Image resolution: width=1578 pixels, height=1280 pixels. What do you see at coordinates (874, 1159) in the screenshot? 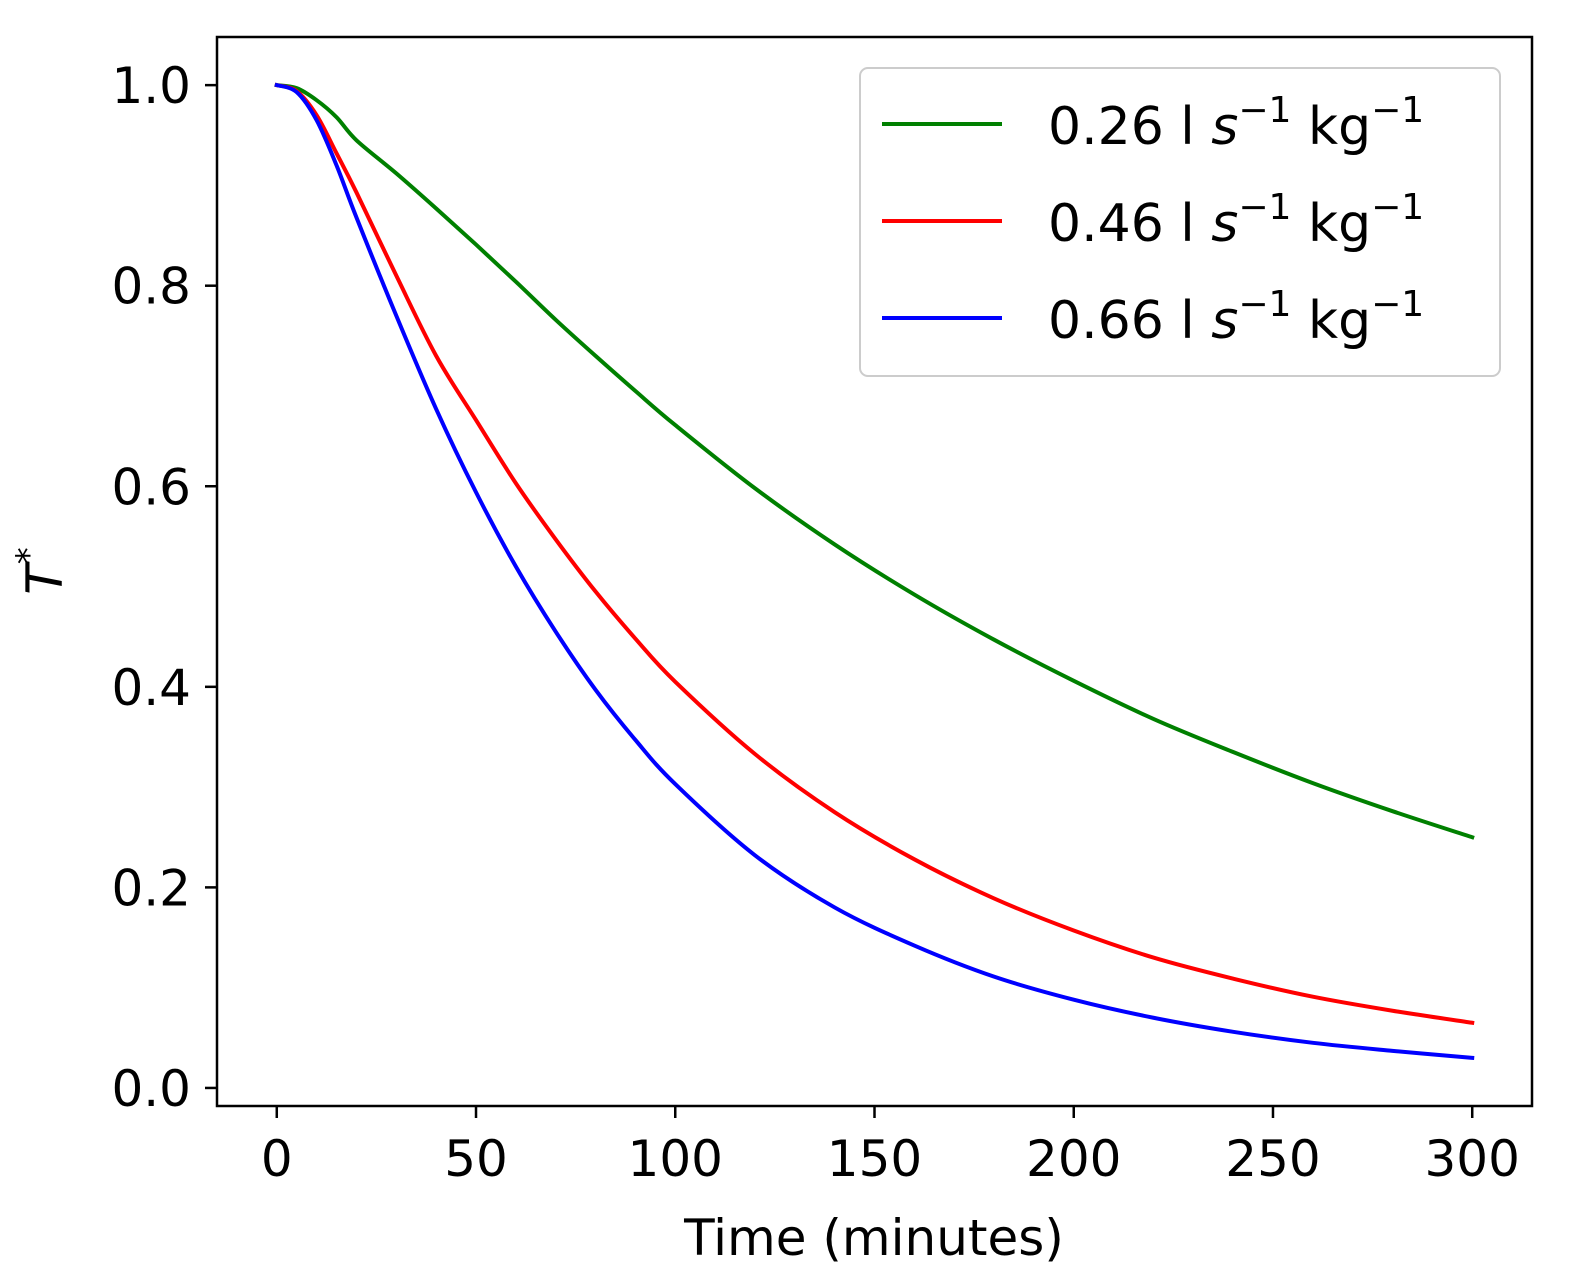
I see `x-tick-label: 150` at bounding box center [874, 1159].